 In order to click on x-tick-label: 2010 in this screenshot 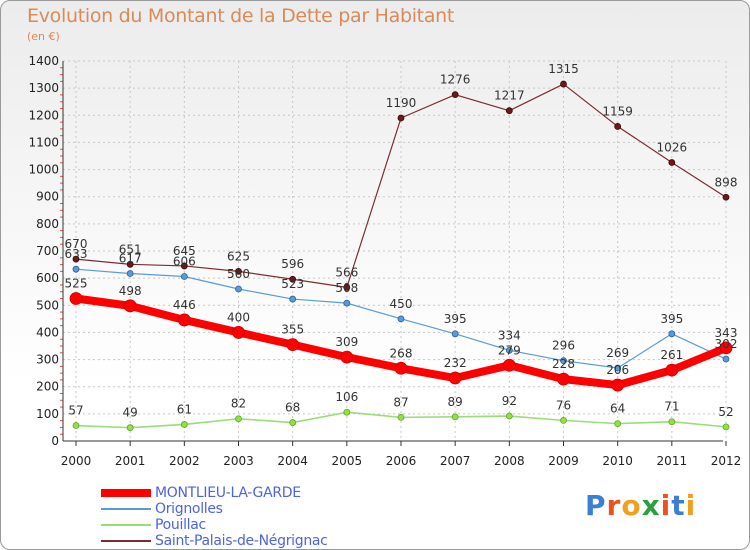, I will do `click(617, 461)`.